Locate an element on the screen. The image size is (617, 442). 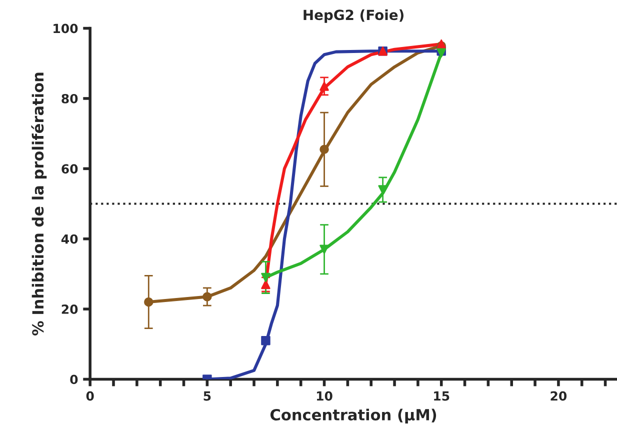
y-tick-label: 100 is located at coordinates (66, 29).